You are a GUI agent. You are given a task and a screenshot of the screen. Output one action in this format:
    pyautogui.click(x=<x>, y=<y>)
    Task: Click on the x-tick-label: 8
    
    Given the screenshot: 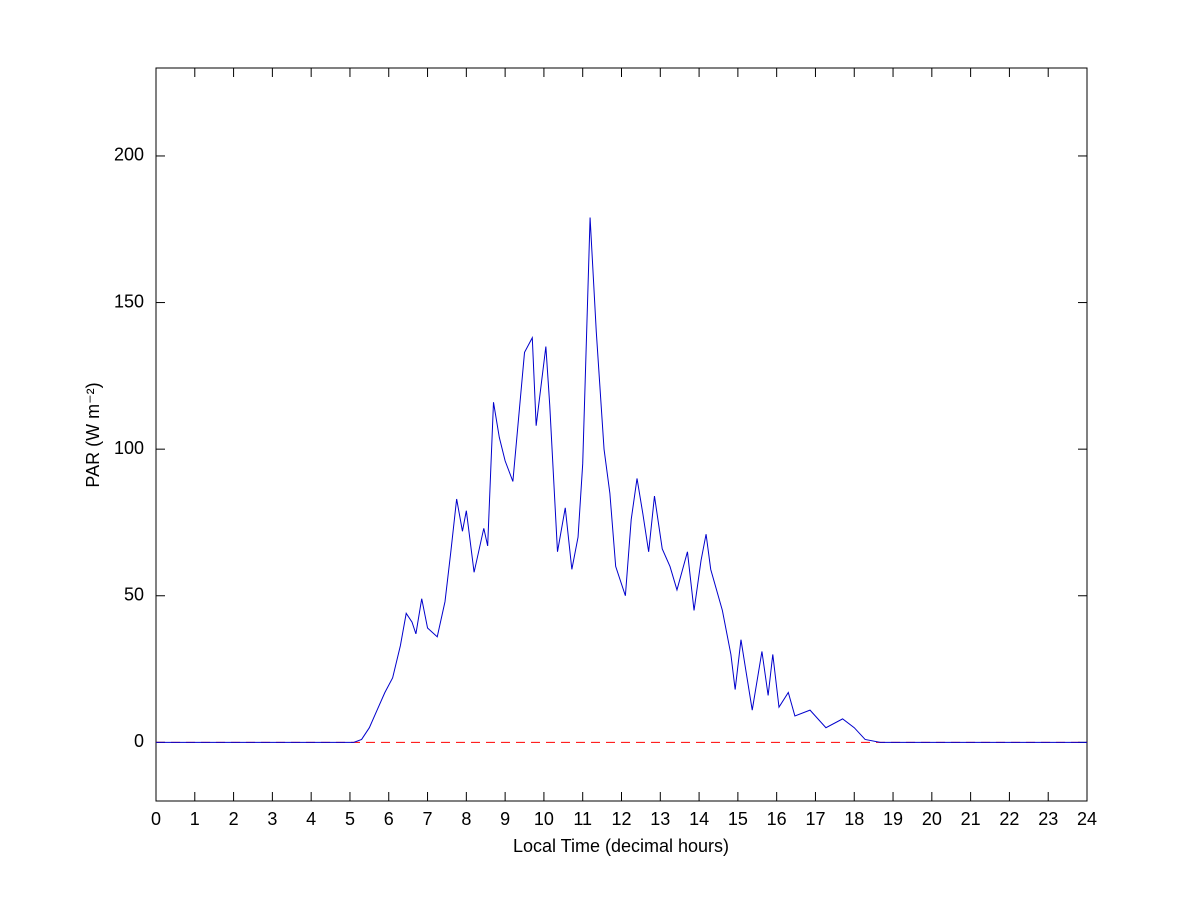 What is the action you would take?
    pyautogui.click(x=466, y=819)
    